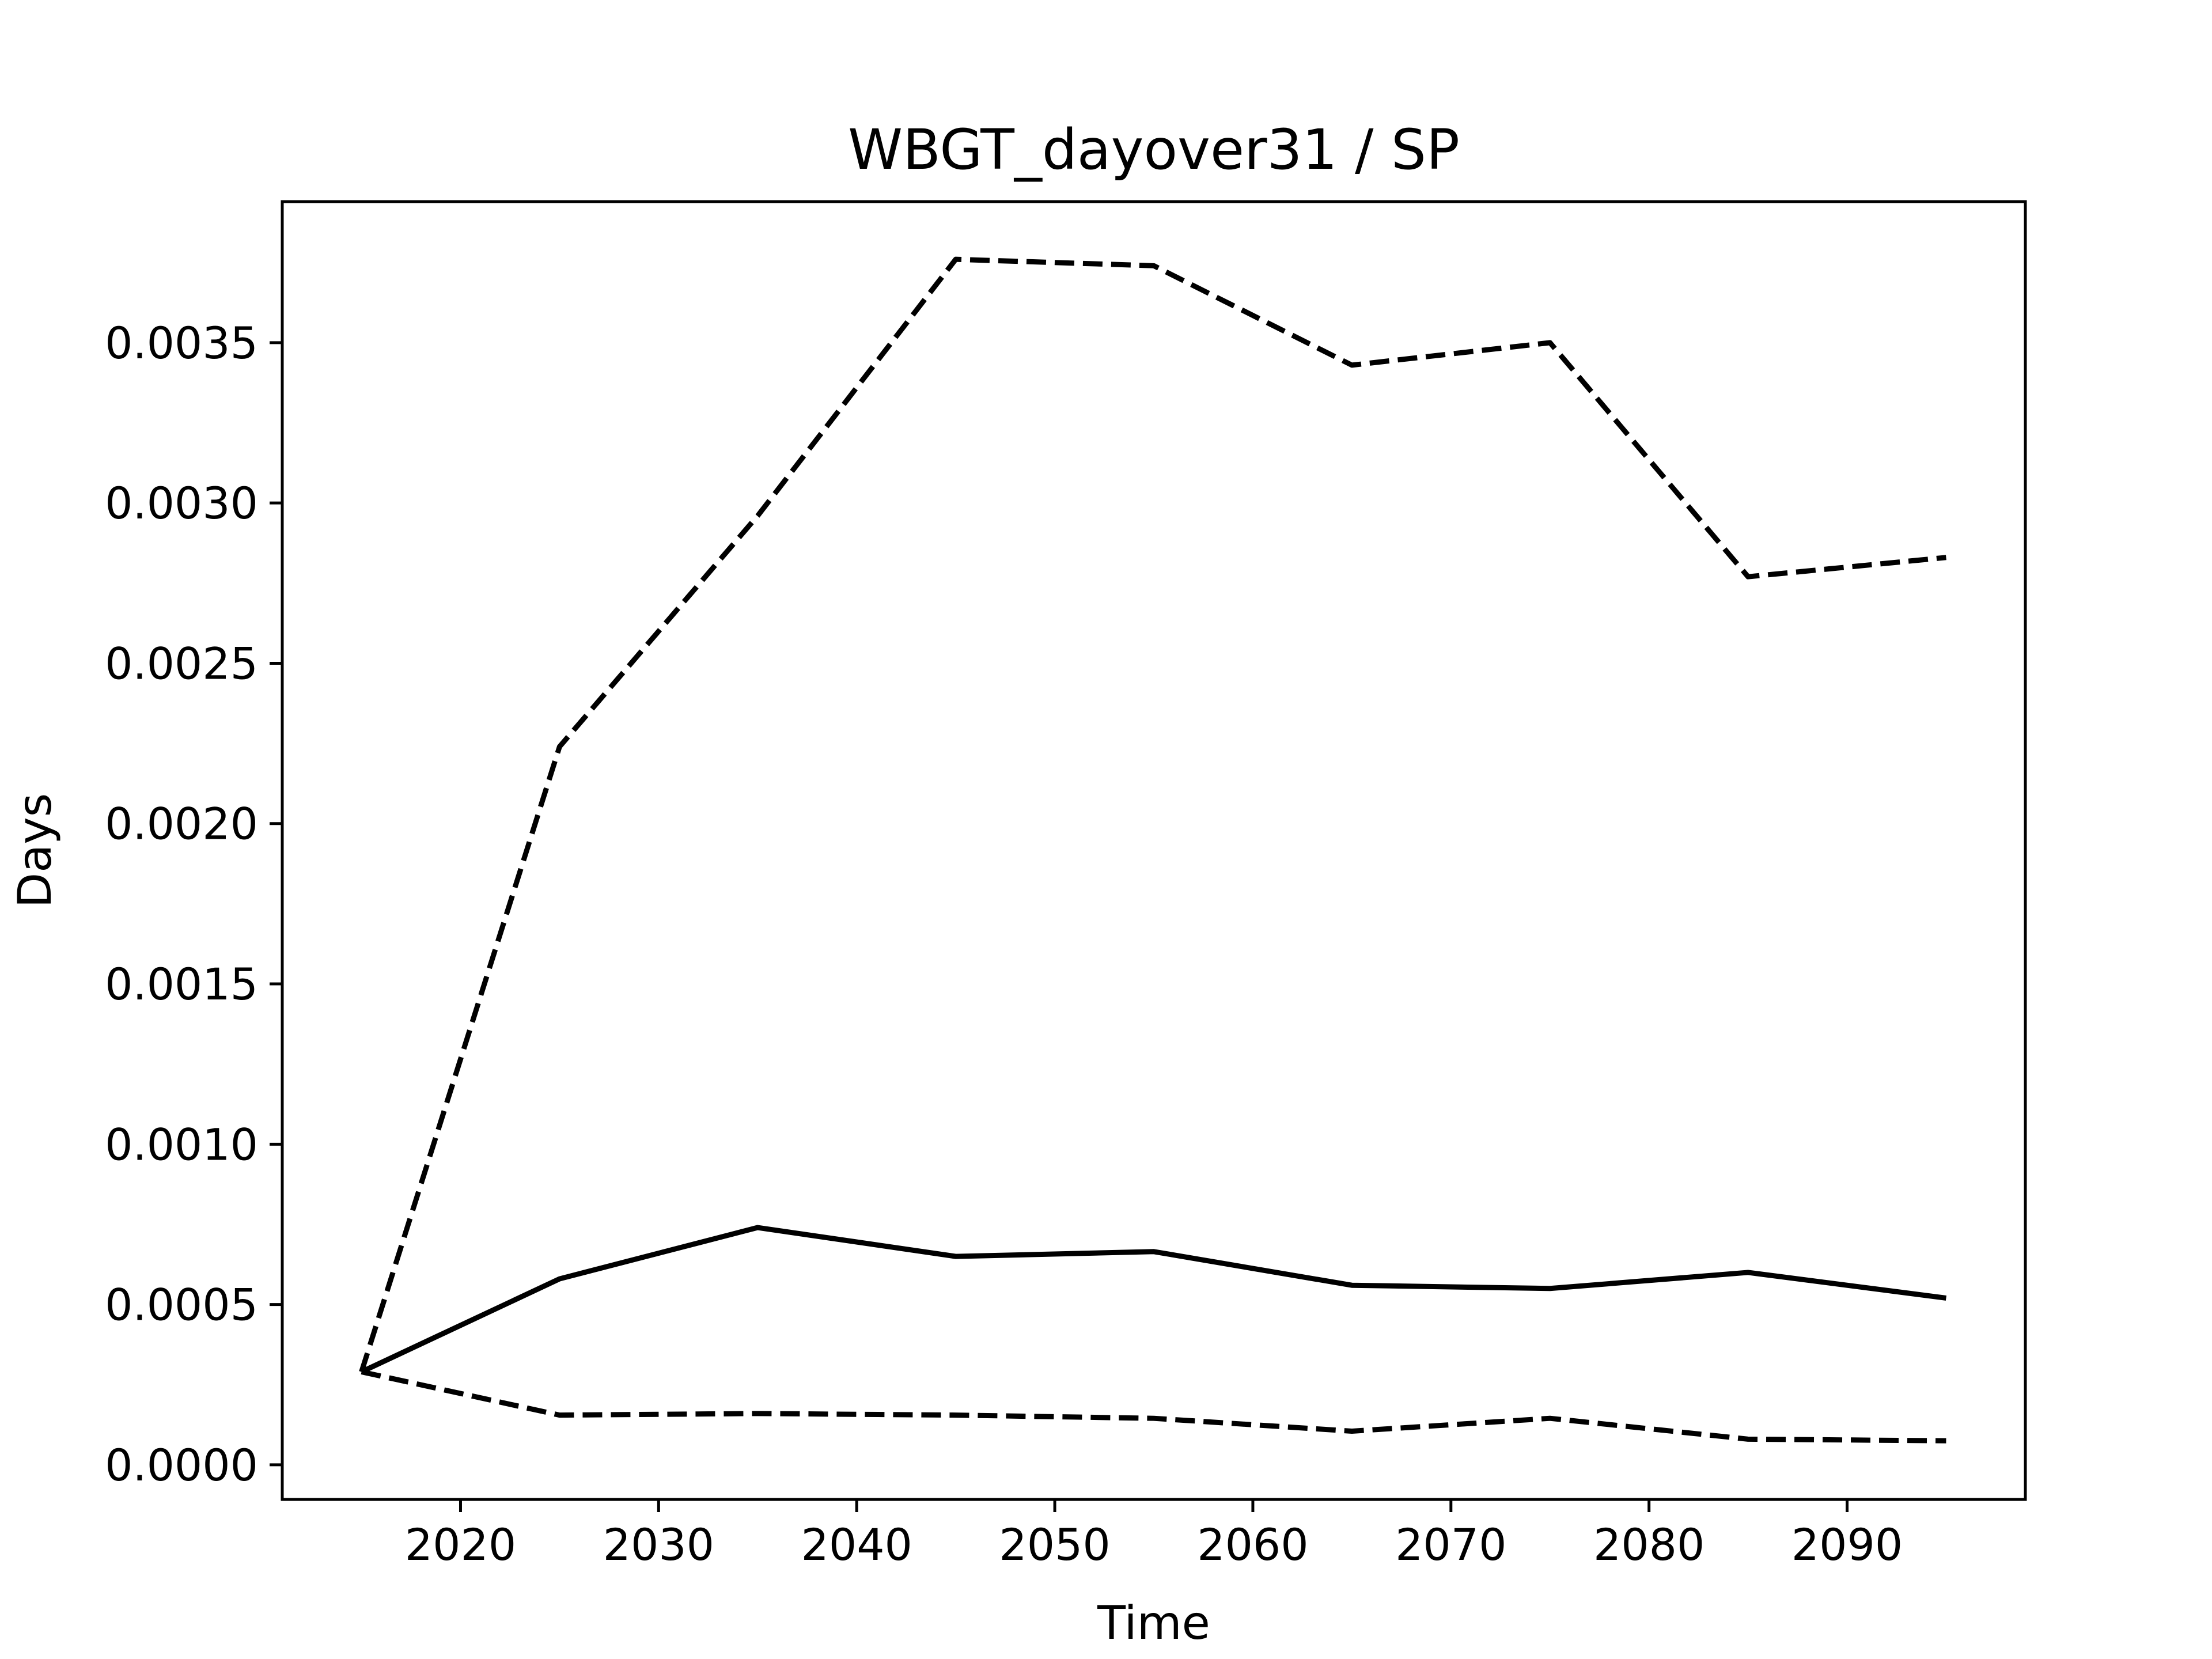 The height and width of the screenshot is (1659, 2212). I want to click on x-tick-label: 2030, so click(658, 1544).